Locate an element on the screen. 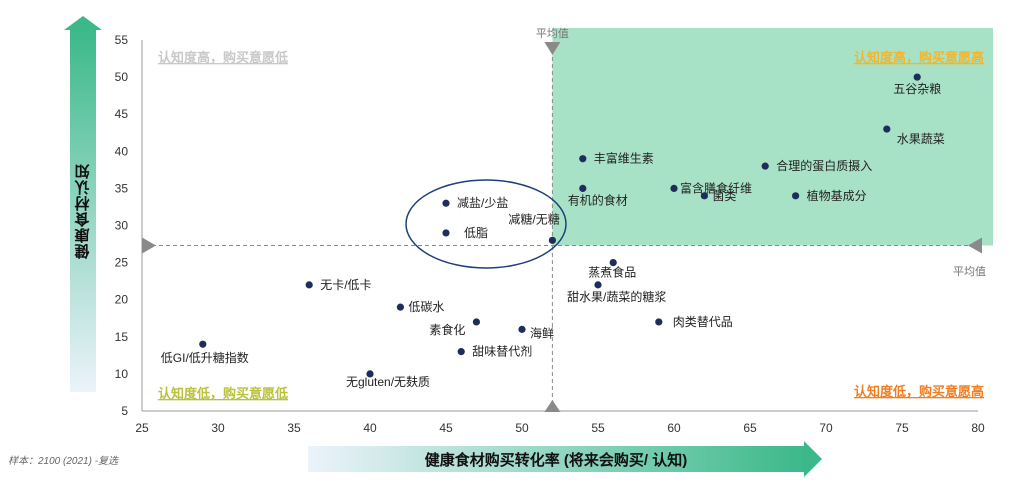 Image resolution: width=1017 pixels, height=487 pixels. y-tick-label: 55 is located at coordinates (122, 40).